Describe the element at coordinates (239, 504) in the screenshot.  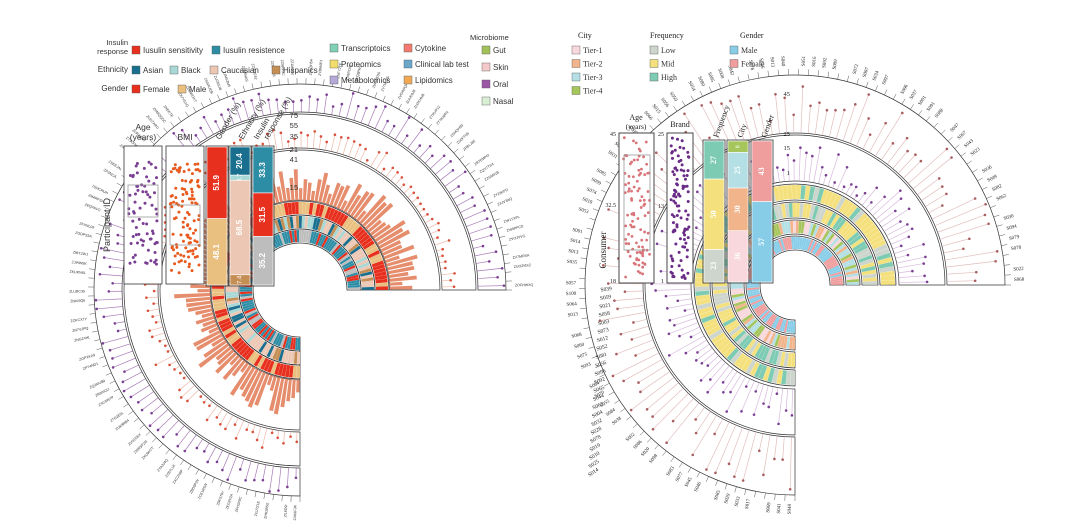
I see `participant-id-label: ZFH3X6C` at that location.